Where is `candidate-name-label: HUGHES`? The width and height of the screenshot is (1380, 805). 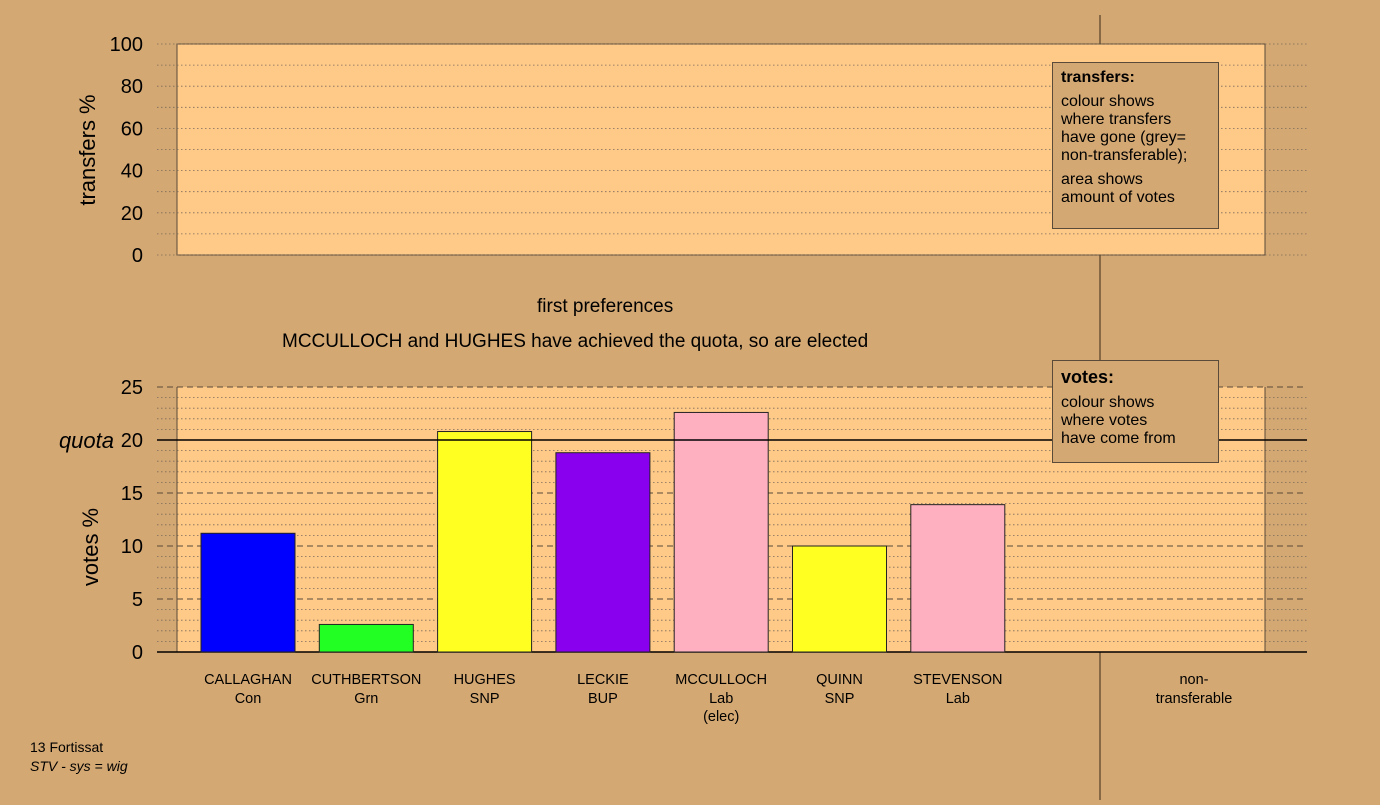 candidate-name-label: HUGHES is located at coordinates (485, 680).